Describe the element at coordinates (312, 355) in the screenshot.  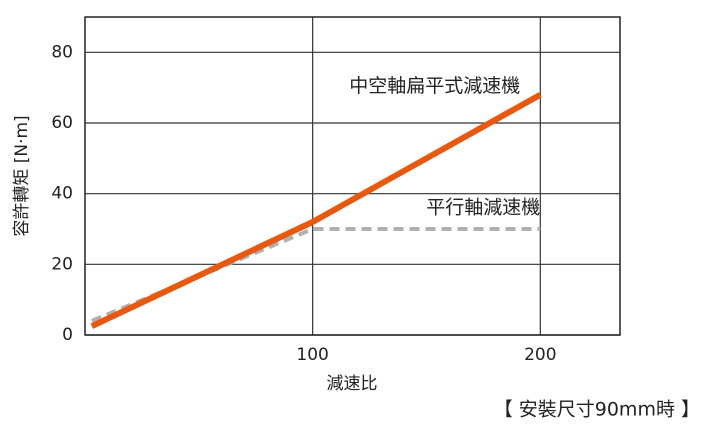
I see `x-tick-label: 100` at that location.